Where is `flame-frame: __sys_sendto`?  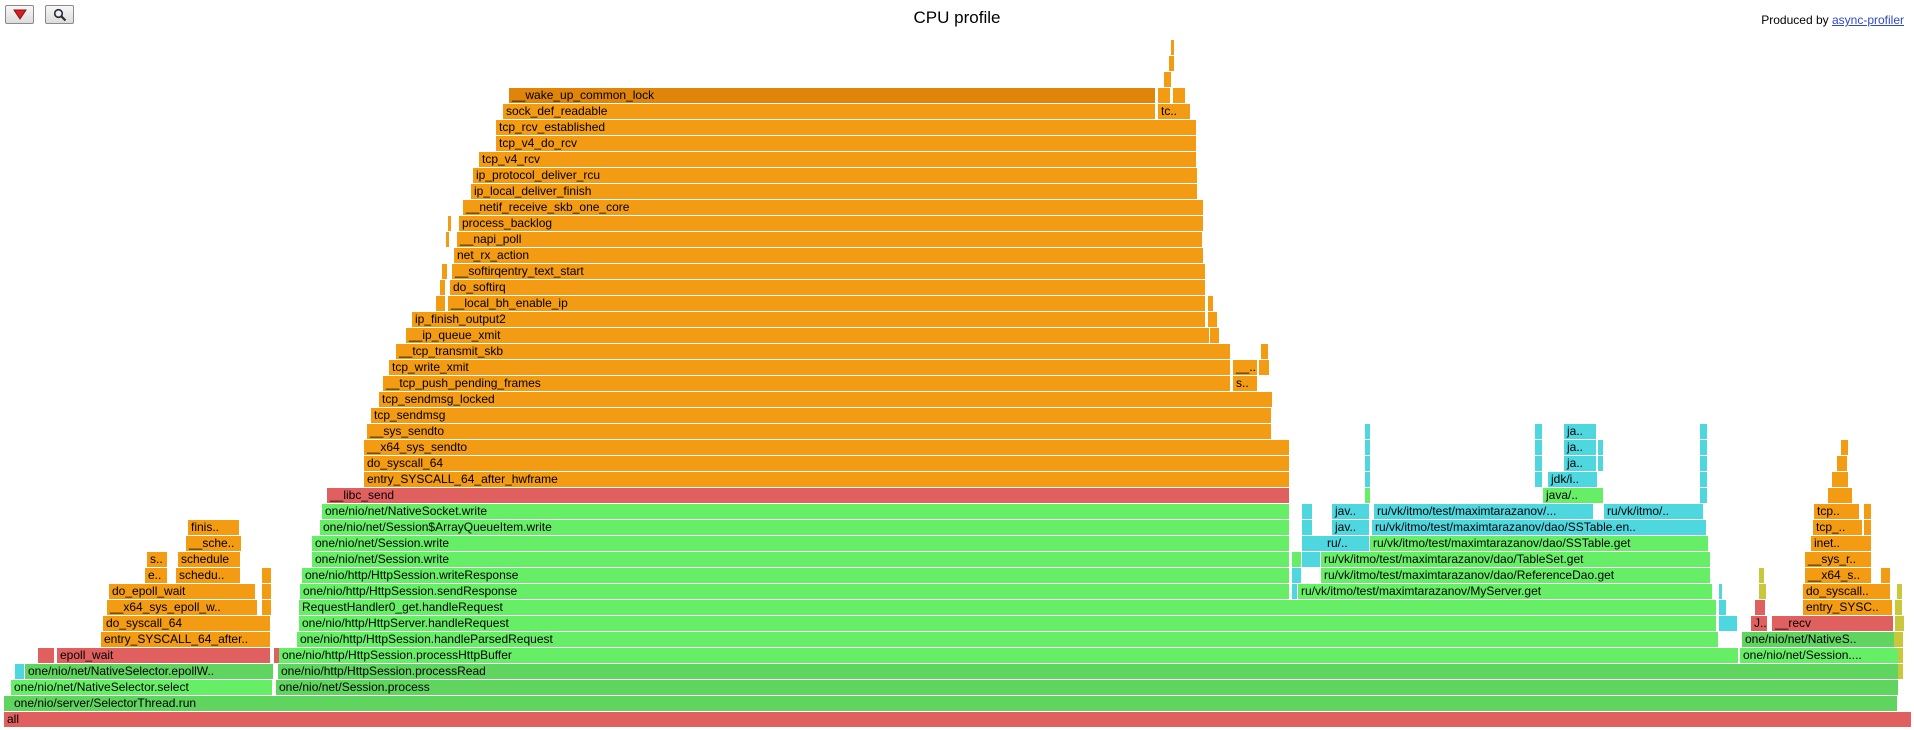
flame-frame: __sys_sendto is located at coordinates (819, 431).